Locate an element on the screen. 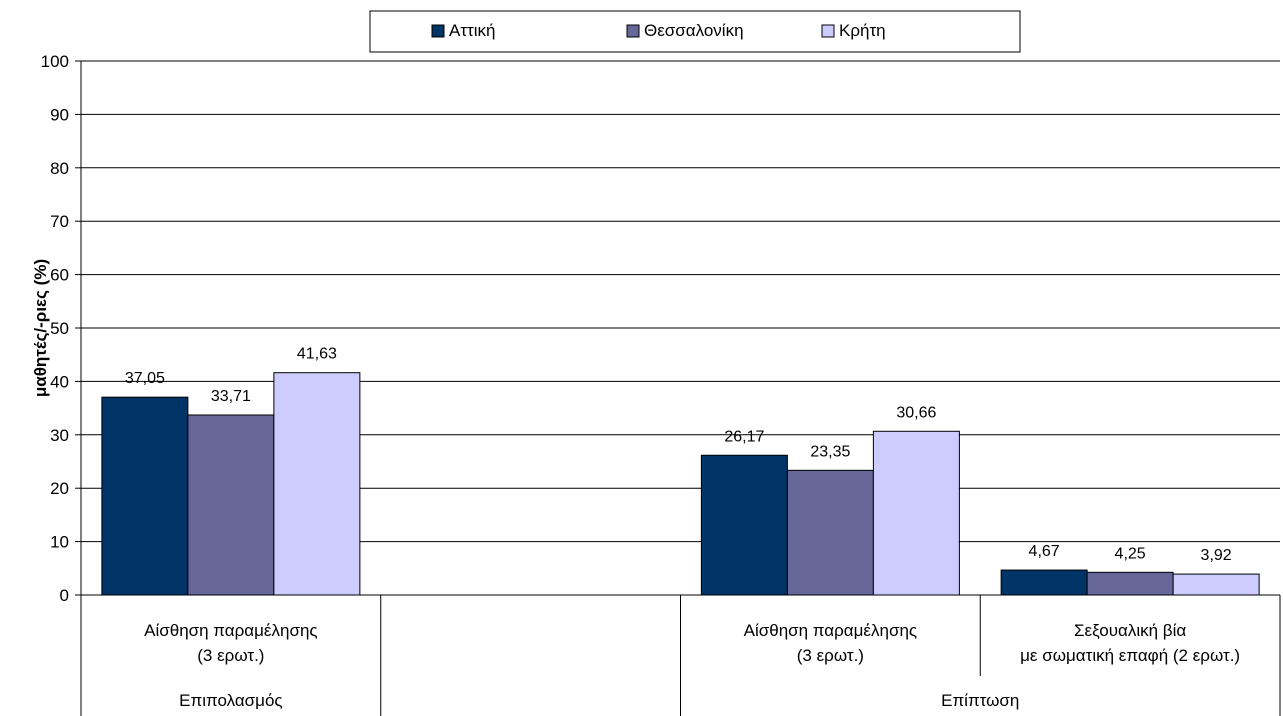 This screenshot has width=1283, height=716. legend-box is located at coordinates (695, 31).